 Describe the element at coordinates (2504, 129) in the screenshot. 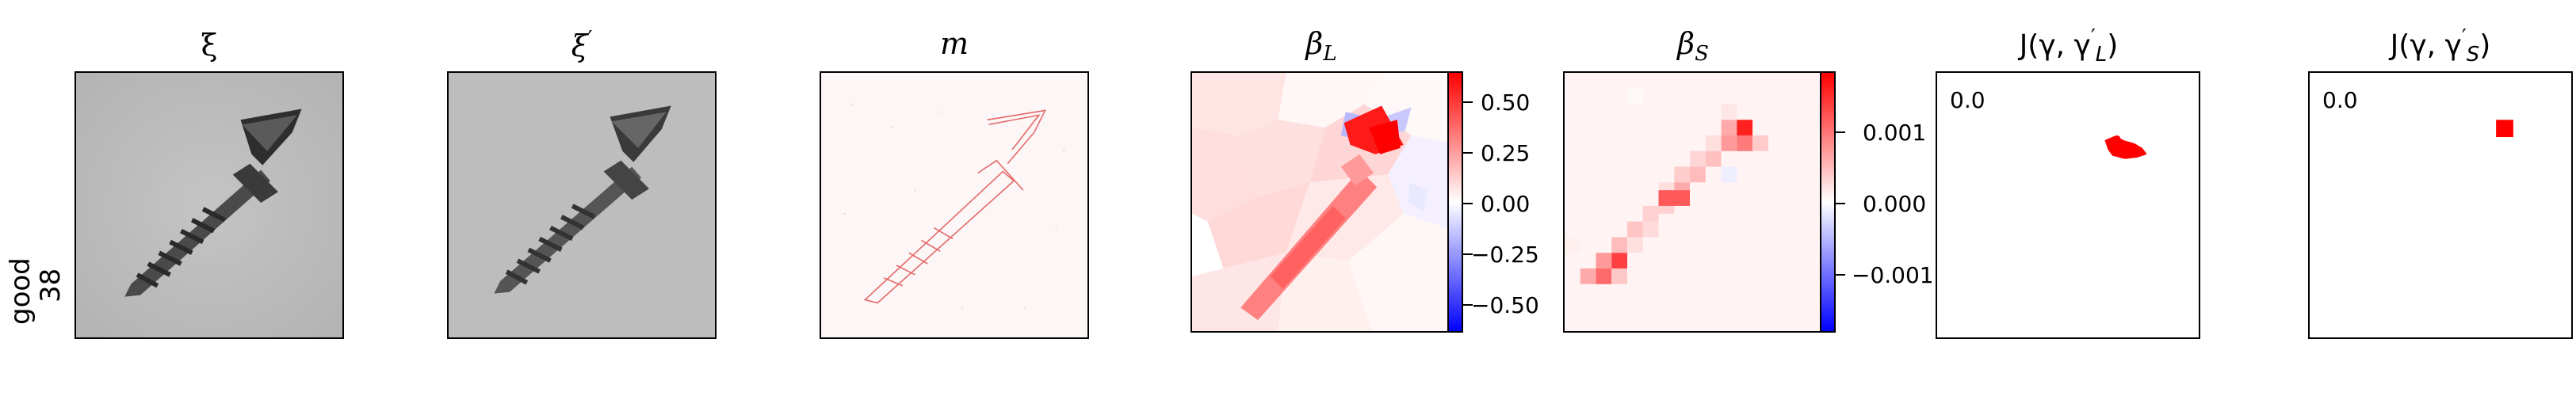

I see `J-S-mask` at that location.